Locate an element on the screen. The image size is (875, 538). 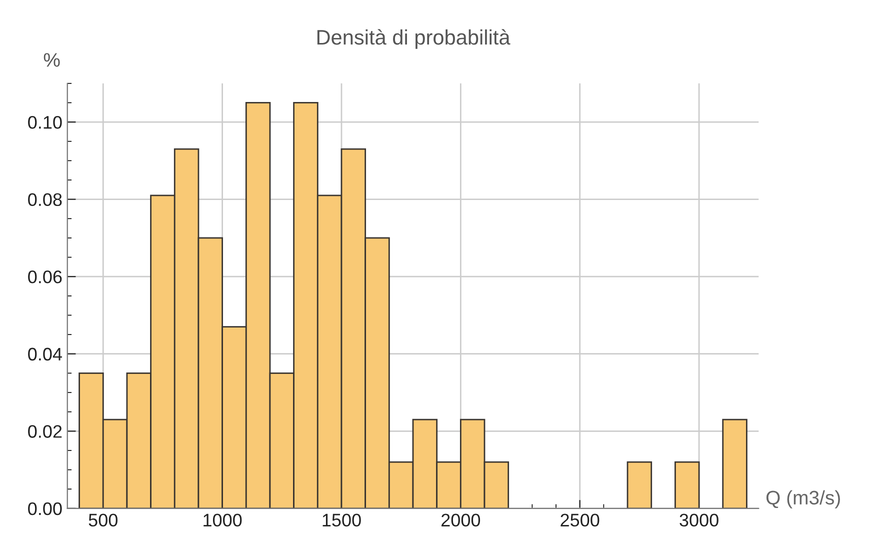
y-tick-label: 0.02 is located at coordinates (45, 431).